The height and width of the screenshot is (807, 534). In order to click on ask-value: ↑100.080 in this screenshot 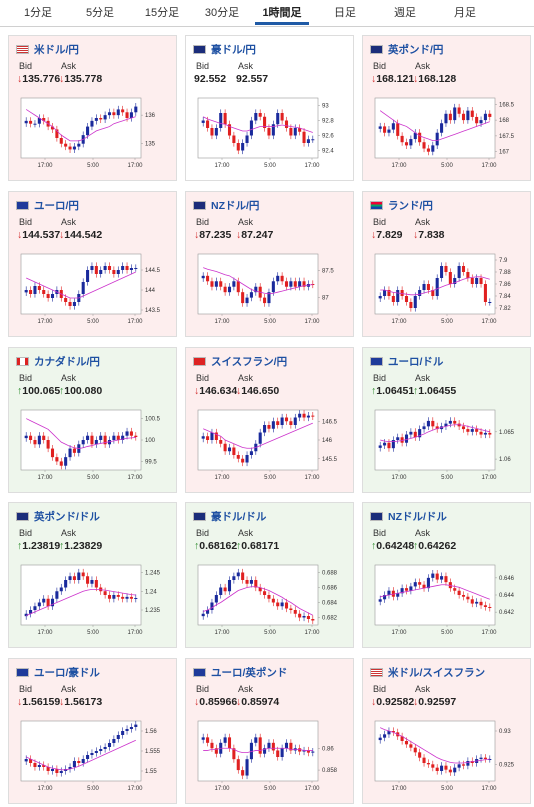, I will do `click(81, 391)`.